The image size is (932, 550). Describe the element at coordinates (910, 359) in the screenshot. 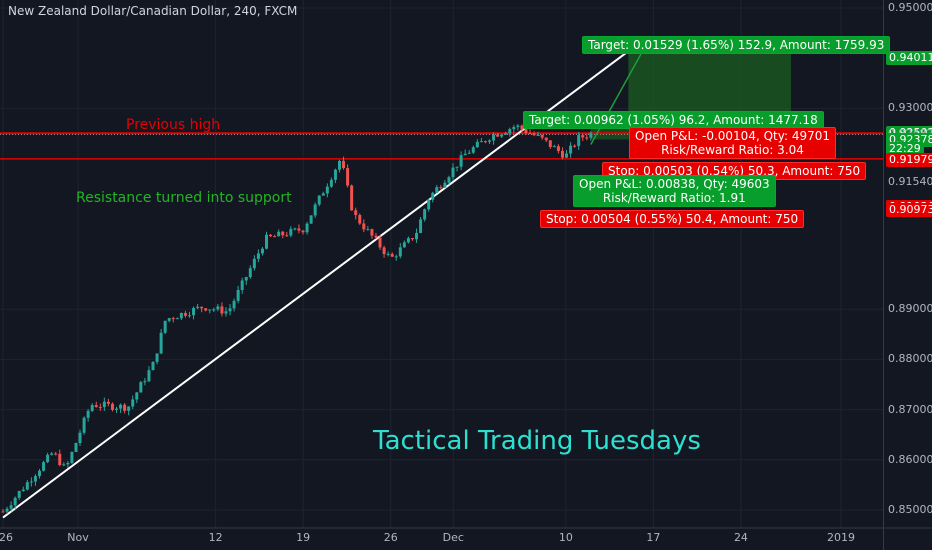

I see `y-tick-label: 0.88000` at that location.